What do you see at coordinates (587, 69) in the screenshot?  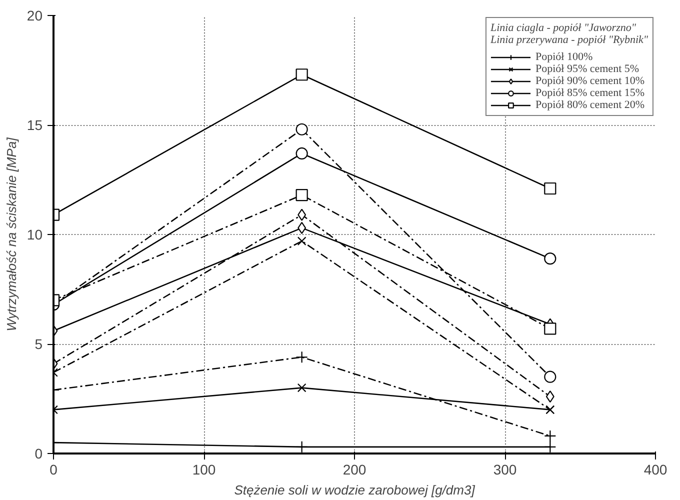 I see `legend-label: Popiół 95% cement 5%` at bounding box center [587, 69].